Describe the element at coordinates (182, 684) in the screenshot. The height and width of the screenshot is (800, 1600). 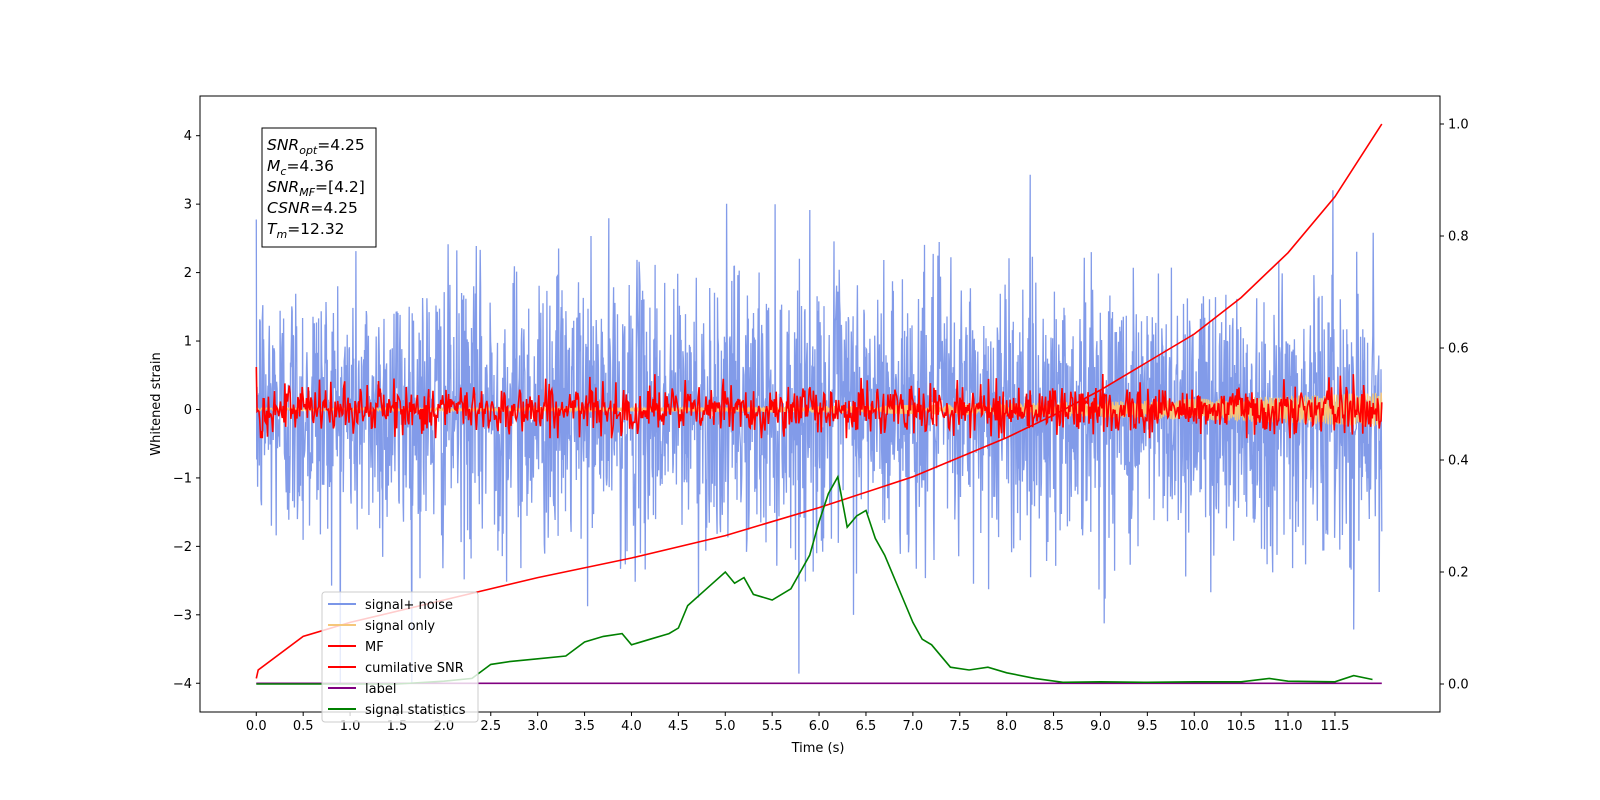
I see `y-tick-label: −4` at that location.